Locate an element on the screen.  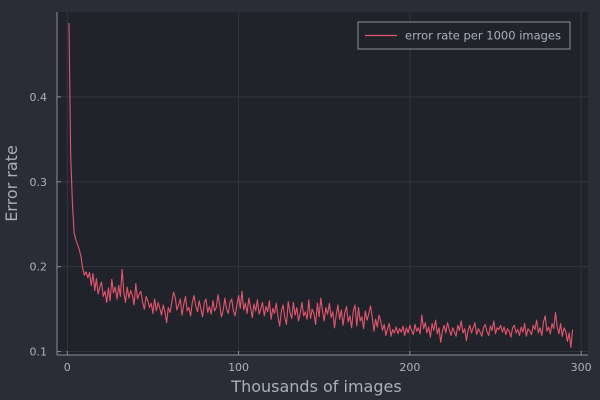
y-axis-title: Error rate is located at coordinates (11, 183).